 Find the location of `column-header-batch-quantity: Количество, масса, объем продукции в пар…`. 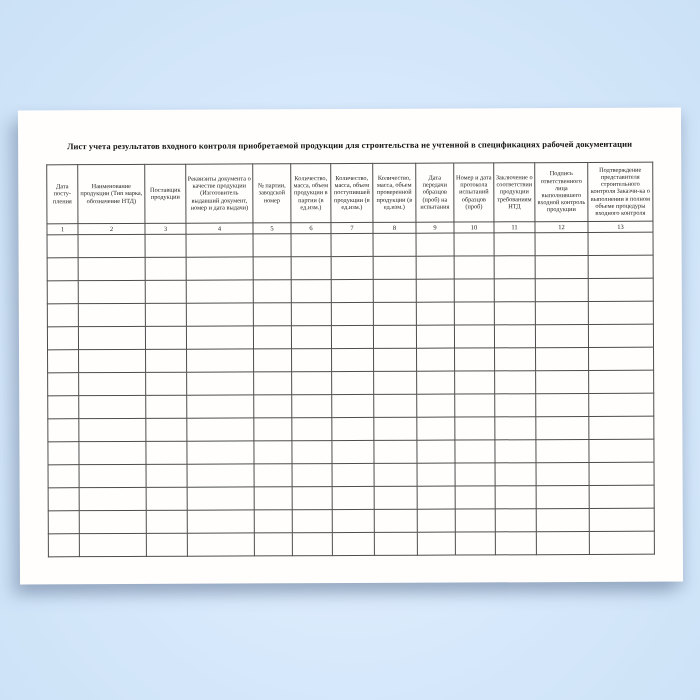

column-header-batch-quantity: Количество, масса, объем продукции в пар… is located at coordinates (310, 193).